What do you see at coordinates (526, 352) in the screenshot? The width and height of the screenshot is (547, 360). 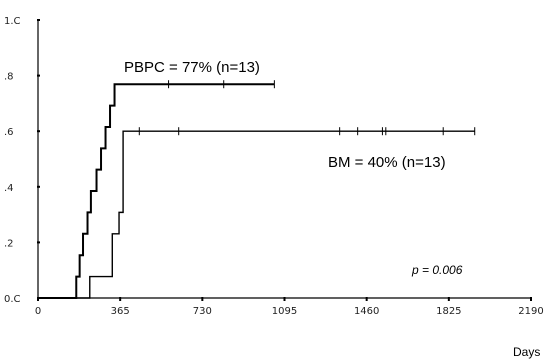 I see `x-axis-title: Days` at bounding box center [526, 352].